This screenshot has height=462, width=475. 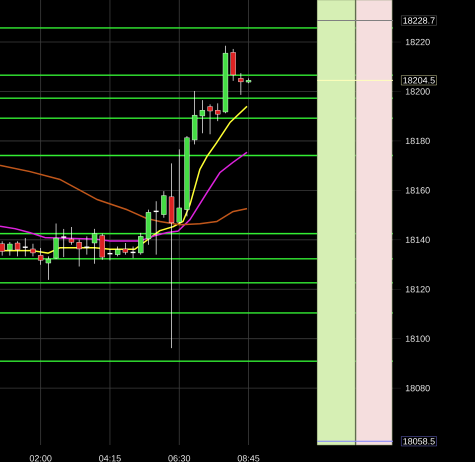 I want to click on y-tick-label: 18160, so click(x=418, y=190).